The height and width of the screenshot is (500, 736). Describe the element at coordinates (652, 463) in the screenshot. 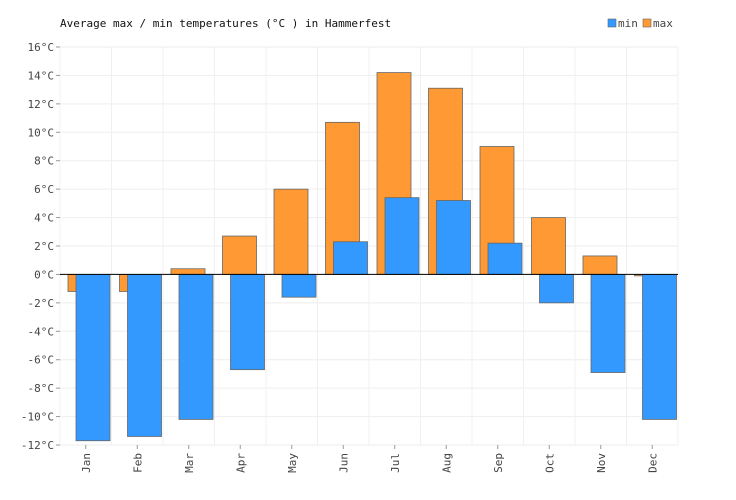

I see `x-tick-label: Dec` at that location.